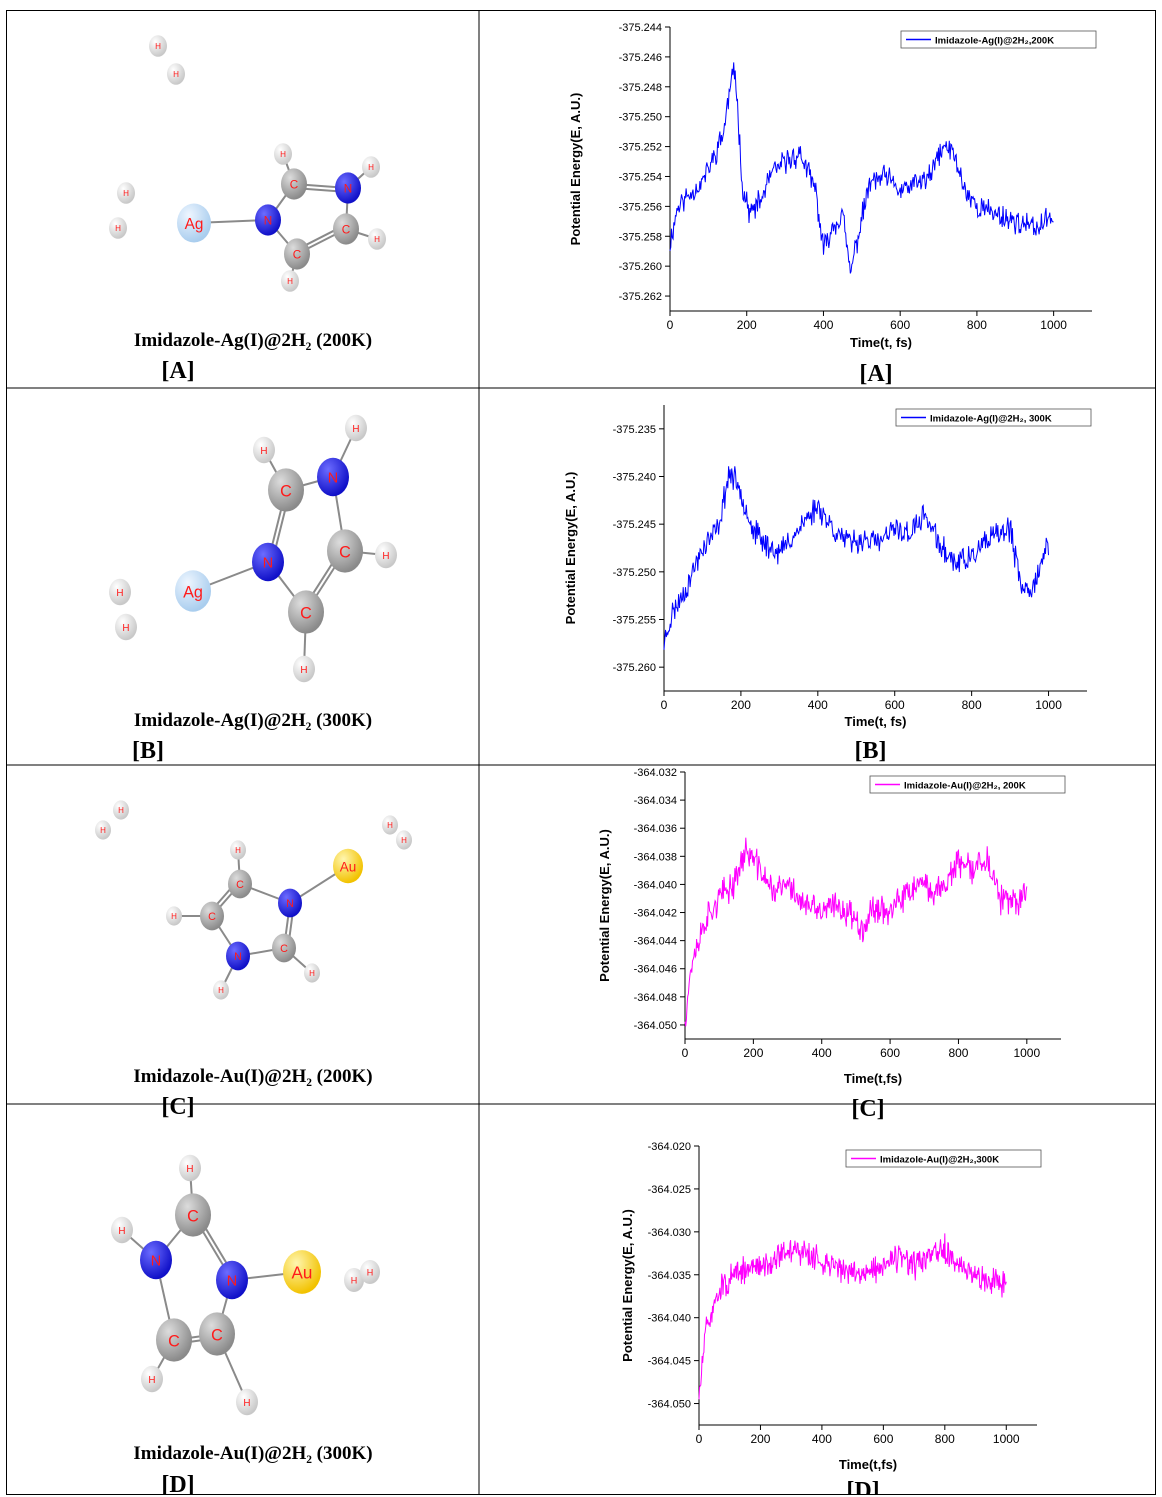  What do you see at coordinates (302, 1273) in the screenshot?
I see `svg-text: Au` at bounding box center [302, 1273].